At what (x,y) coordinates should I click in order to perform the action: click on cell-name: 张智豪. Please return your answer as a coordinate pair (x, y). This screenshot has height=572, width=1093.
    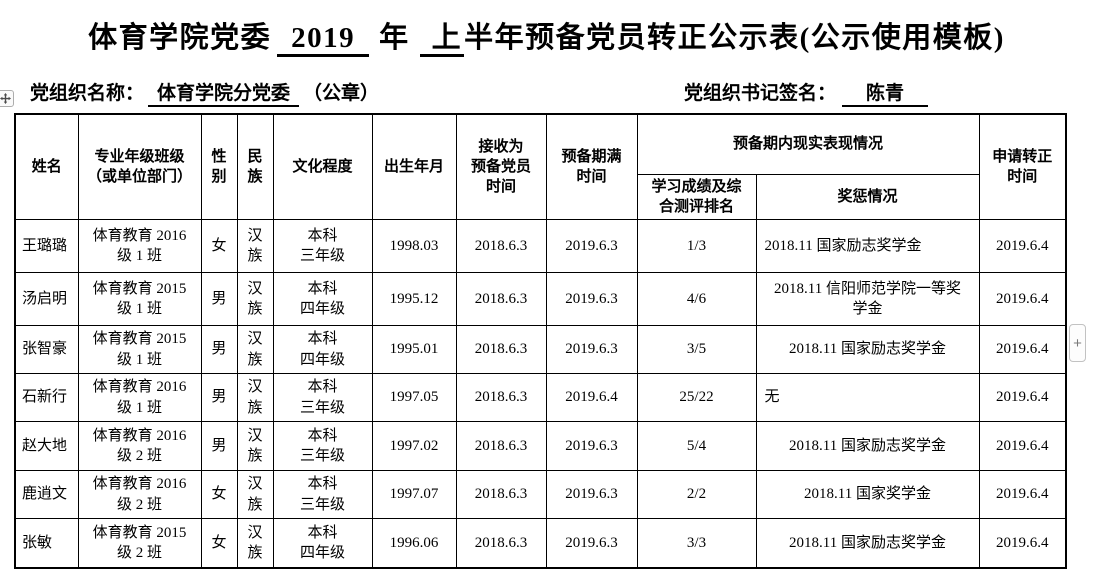
    Looking at the image, I should click on (46, 349).